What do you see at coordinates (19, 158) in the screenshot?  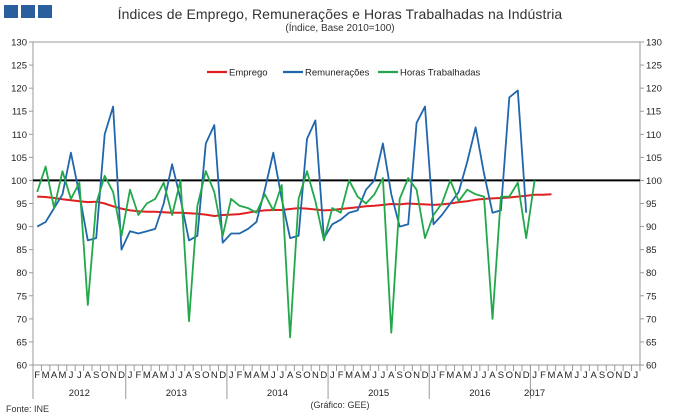 I see `y-tick-label-left: 105` at bounding box center [19, 158].